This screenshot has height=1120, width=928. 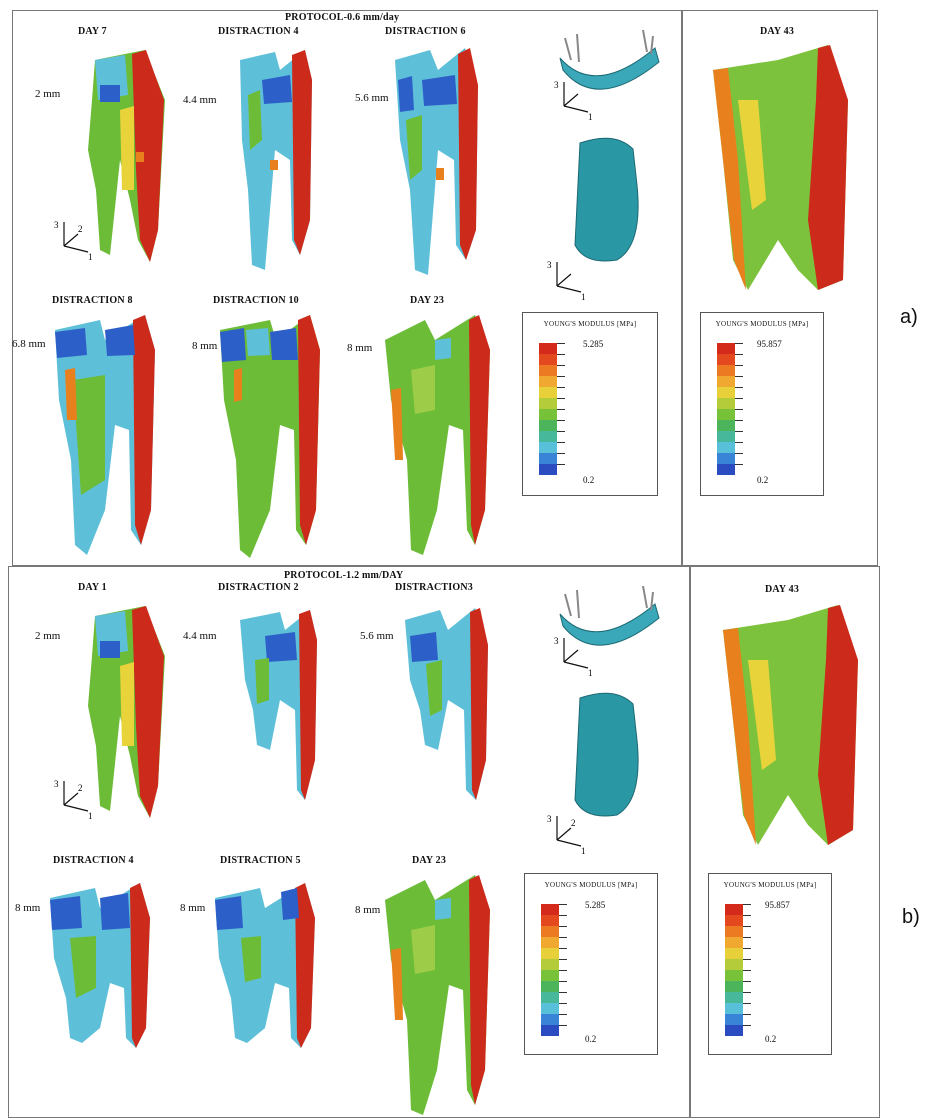 What do you see at coordinates (92, 31) in the screenshot?
I see `panel-title-a1: DAY 7` at bounding box center [92, 31].